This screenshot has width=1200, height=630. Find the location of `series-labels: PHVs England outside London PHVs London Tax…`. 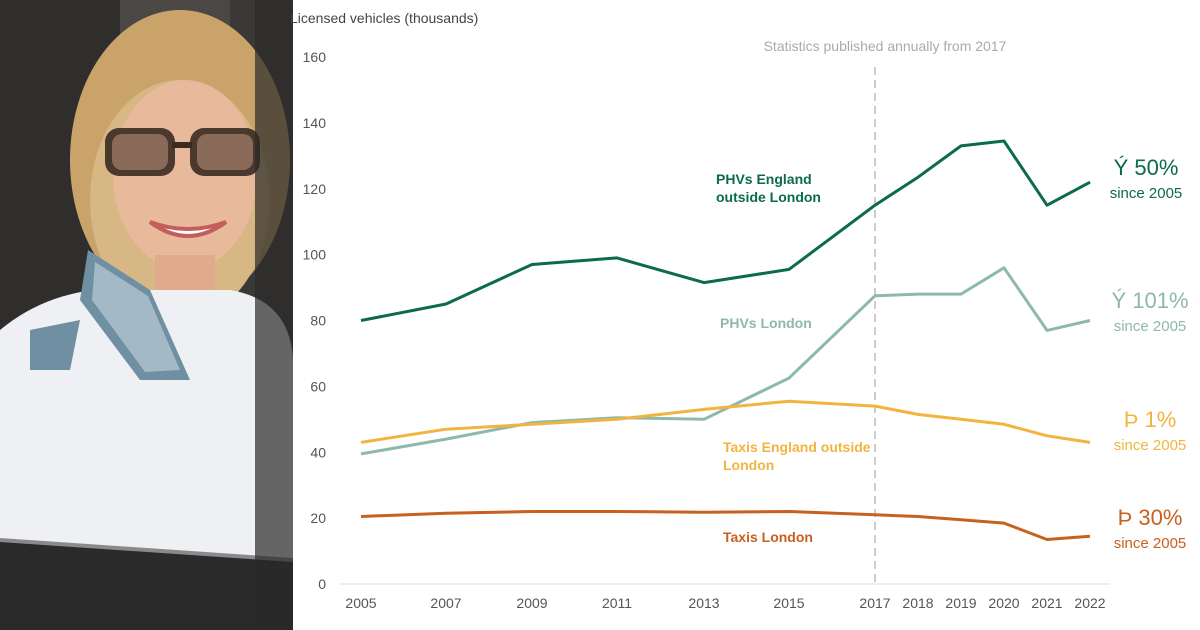

series-labels: PHVs England outside London PHVs London Tax… is located at coordinates (793, 358).